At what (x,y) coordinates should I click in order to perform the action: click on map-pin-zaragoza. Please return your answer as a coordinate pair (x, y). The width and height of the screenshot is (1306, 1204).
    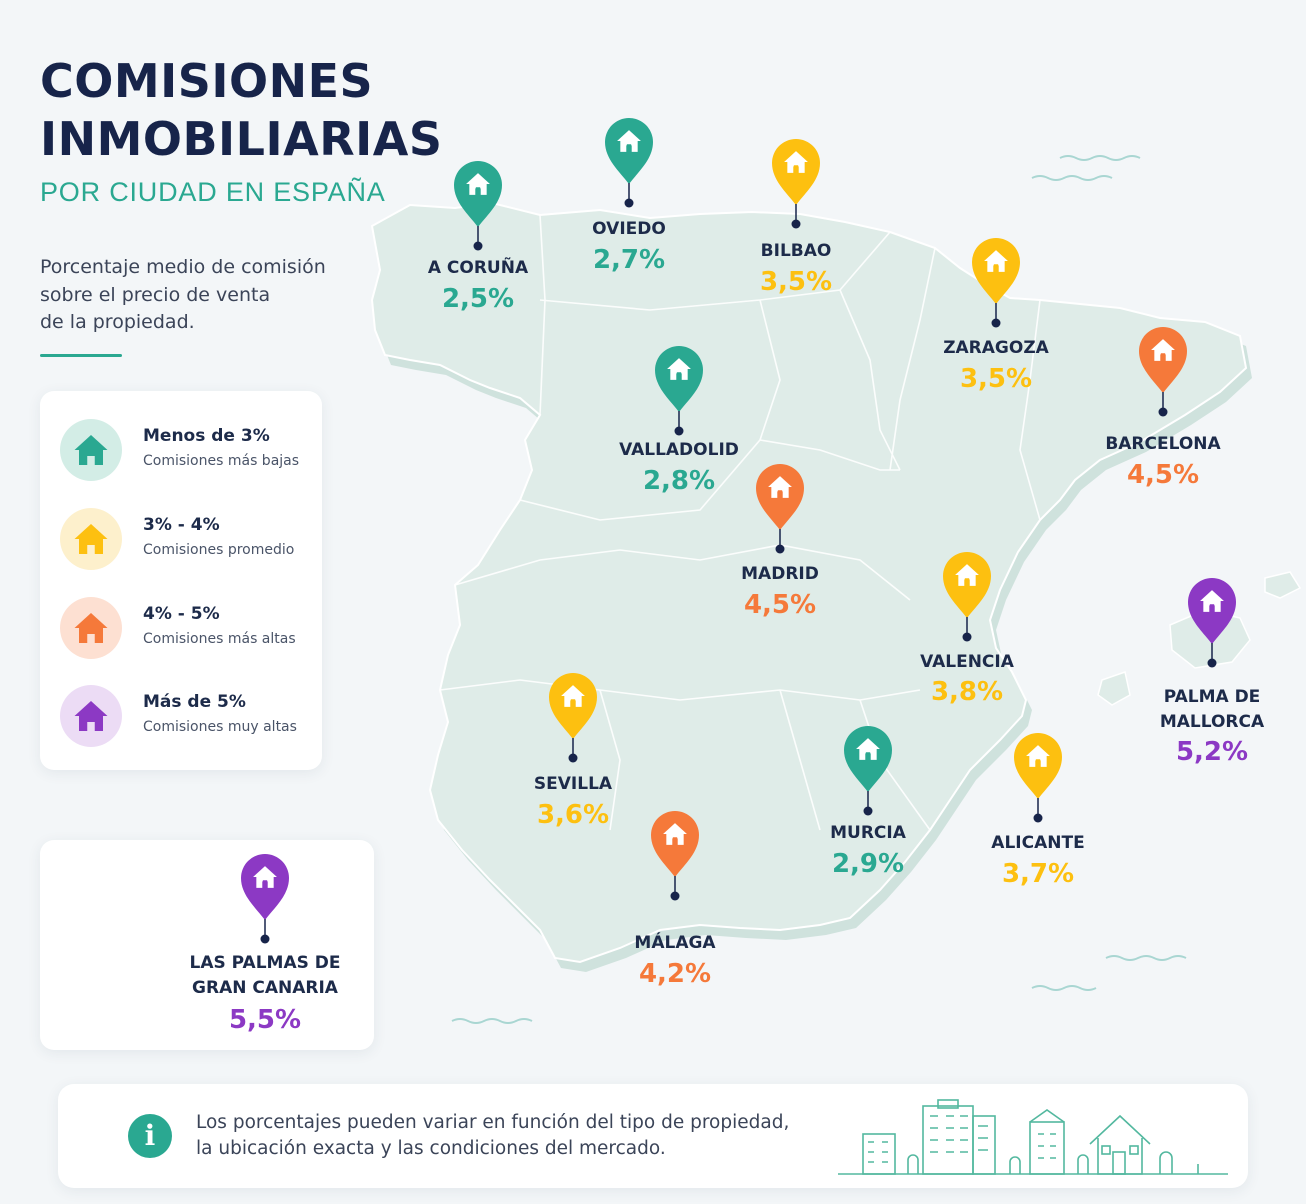
    Looking at the image, I should click on (996, 284).